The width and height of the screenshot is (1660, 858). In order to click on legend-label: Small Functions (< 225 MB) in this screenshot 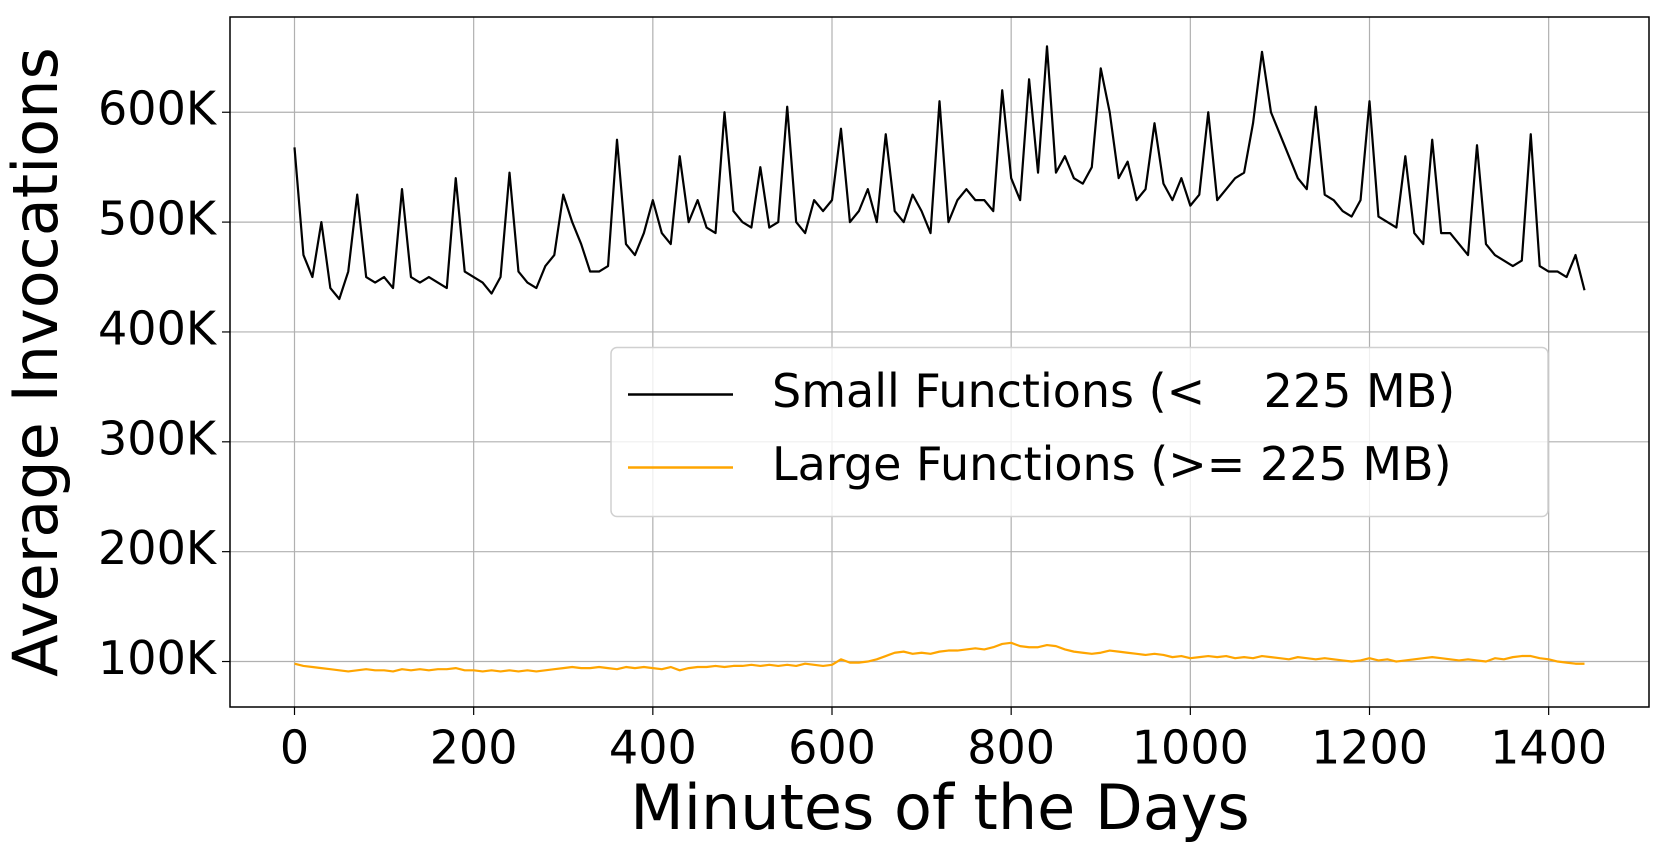, I will do `click(1113, 391)`.